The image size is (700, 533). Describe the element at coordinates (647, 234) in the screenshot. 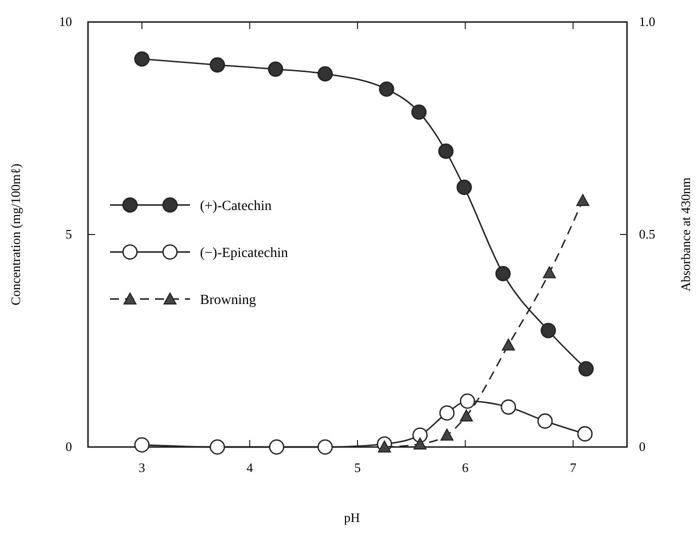

I see `y2-tick-label: 0.5` at that location.